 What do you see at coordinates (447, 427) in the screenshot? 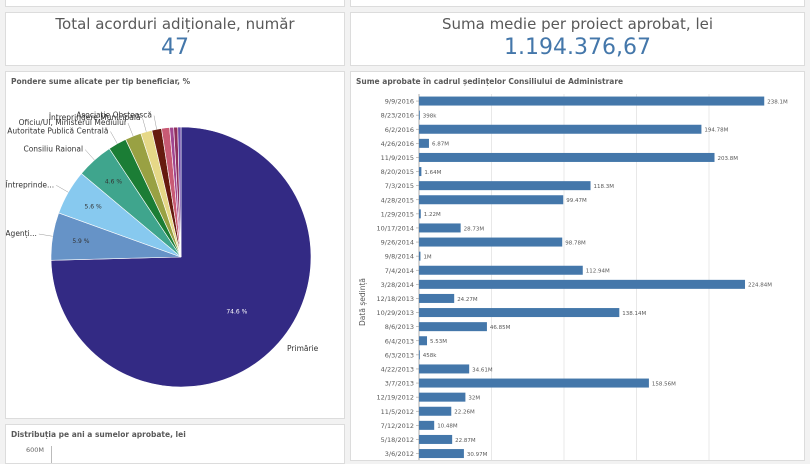
I see `bar-value-label: 10.48M` at bounding box center [447, 427].